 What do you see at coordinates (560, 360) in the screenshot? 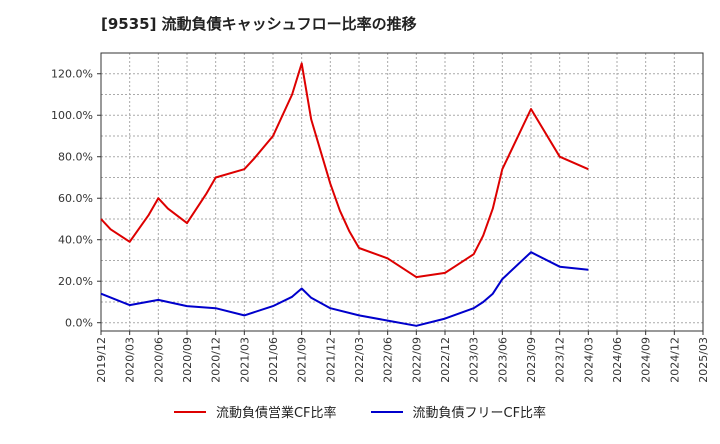
I see `x-tick-label: 2023/12` at bounding box center [560, 360].